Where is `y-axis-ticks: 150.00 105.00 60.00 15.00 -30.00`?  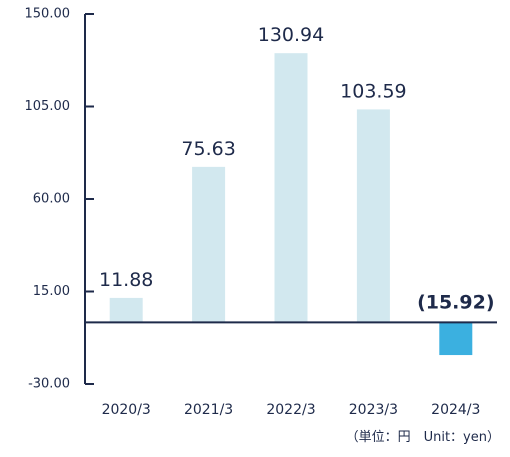
y-axis-ticks: 150.00 105.00 60.00 15.00 -30.00 is located at coordinates (59, 199).